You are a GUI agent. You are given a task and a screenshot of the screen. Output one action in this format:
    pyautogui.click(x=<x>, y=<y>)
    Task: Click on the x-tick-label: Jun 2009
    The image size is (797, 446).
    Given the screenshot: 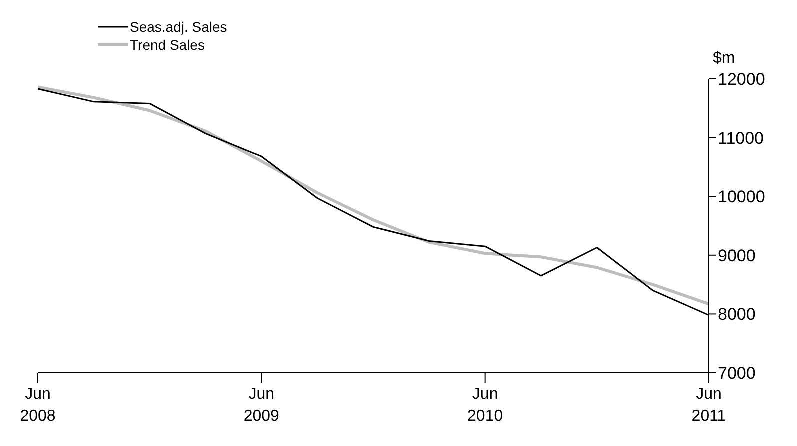 What is the action you would take?
    pyautogui.click(x=262, y=405)
    